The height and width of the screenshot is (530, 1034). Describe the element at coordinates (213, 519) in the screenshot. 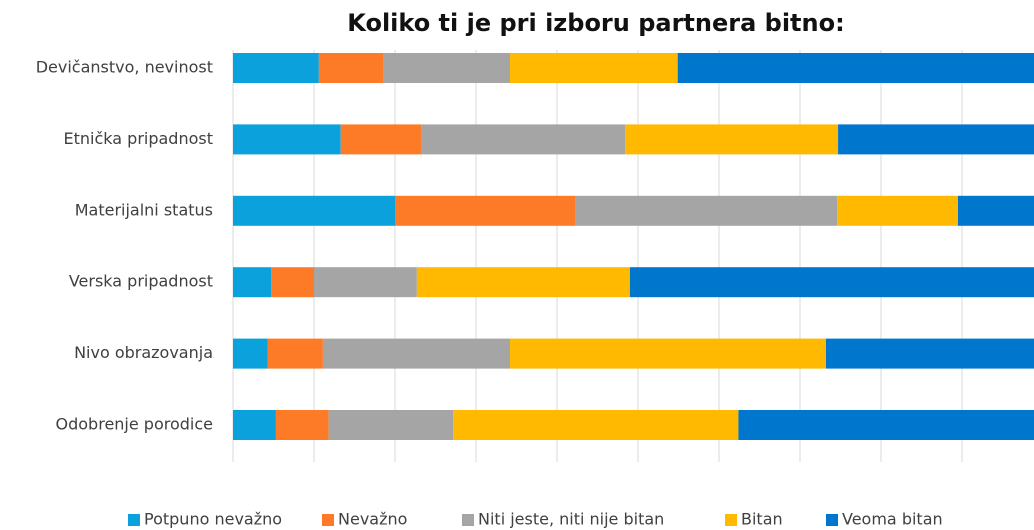

I see `legend-label: Potpuno nevažno` at that location.